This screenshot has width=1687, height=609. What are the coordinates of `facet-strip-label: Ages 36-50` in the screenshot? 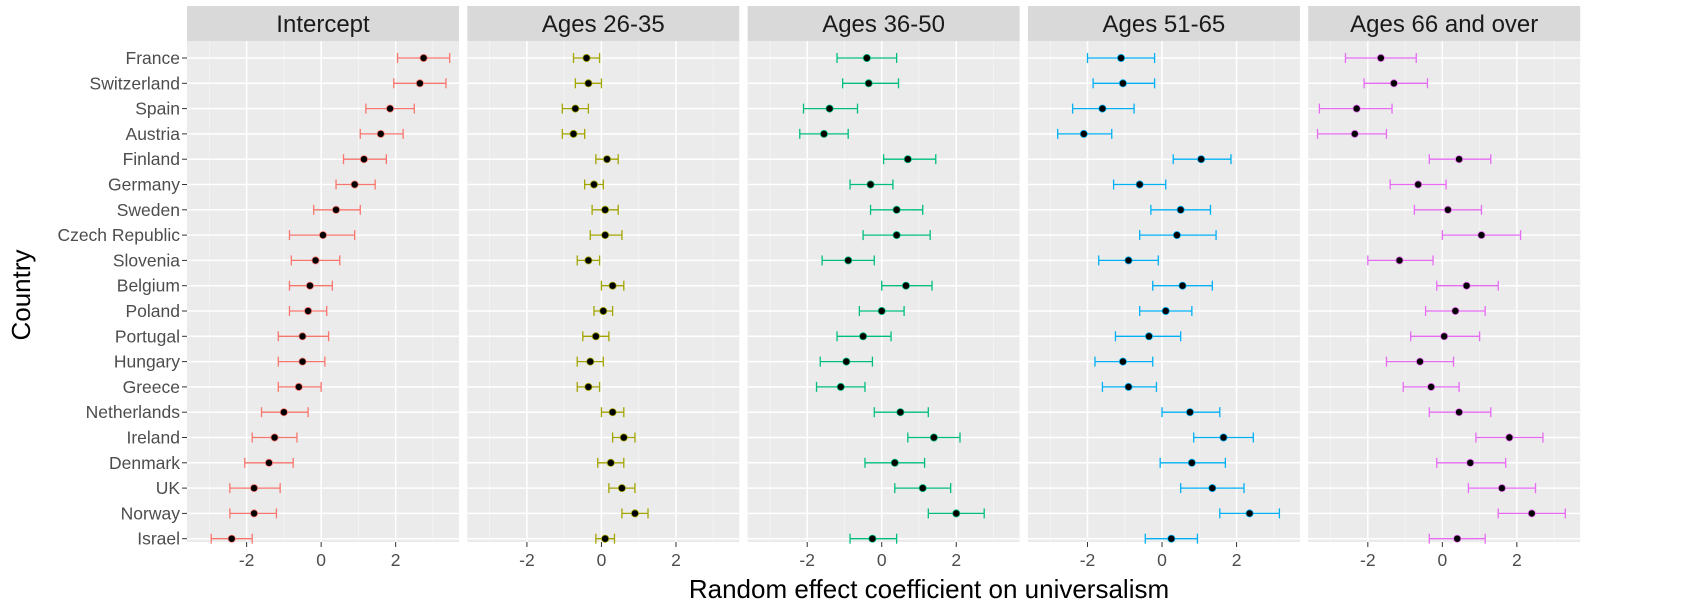 It's located at (883, 24).